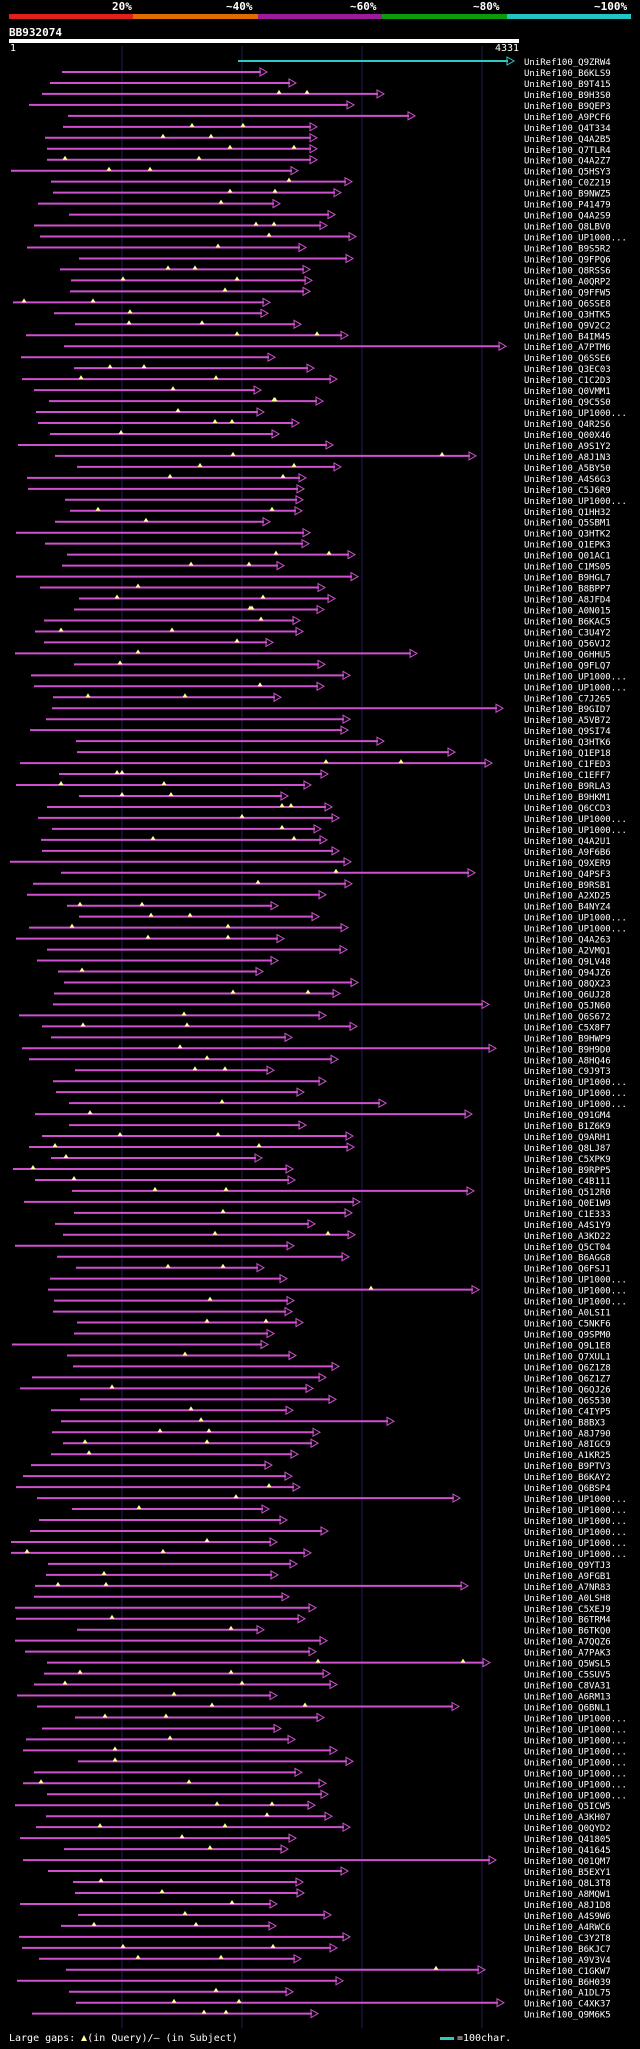 Image resolution: width=640 pixels, height=2049 pixels. What do you see at coordinates (336, 566) in the screenshot?
I see `hit-row: UniRef100_C1MS05` at bounding box center [336, 566].